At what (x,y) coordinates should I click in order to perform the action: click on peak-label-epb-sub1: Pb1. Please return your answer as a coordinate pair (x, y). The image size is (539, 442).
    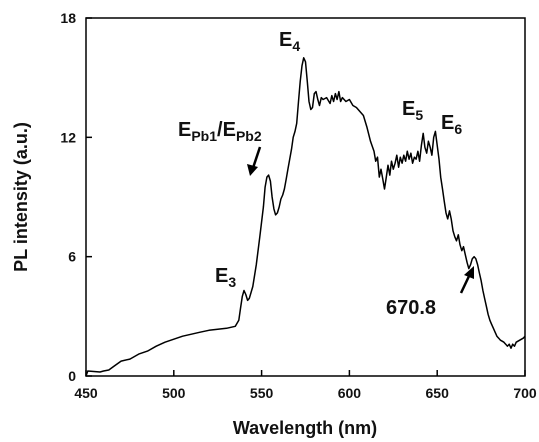
    Looking at the image, I should click on (204, 136).